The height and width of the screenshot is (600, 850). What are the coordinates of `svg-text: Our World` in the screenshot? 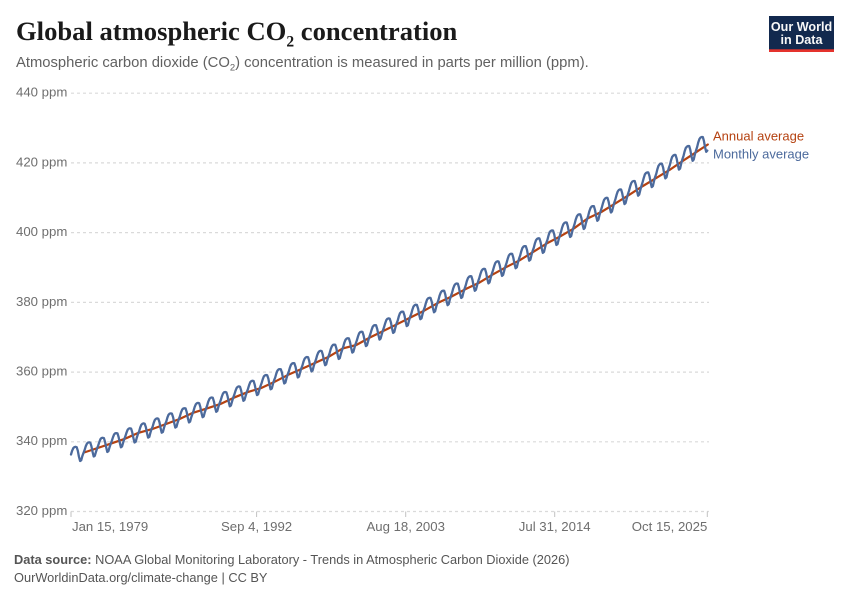 It's located at (801, 27).